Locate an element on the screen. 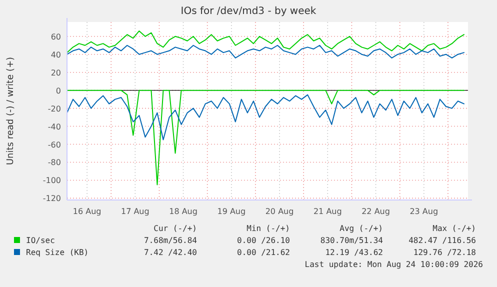 Image resolution: width=497 pixels, height=287 pixels. x-tick-label: 22 Aug is located at coordinates (376, 211).